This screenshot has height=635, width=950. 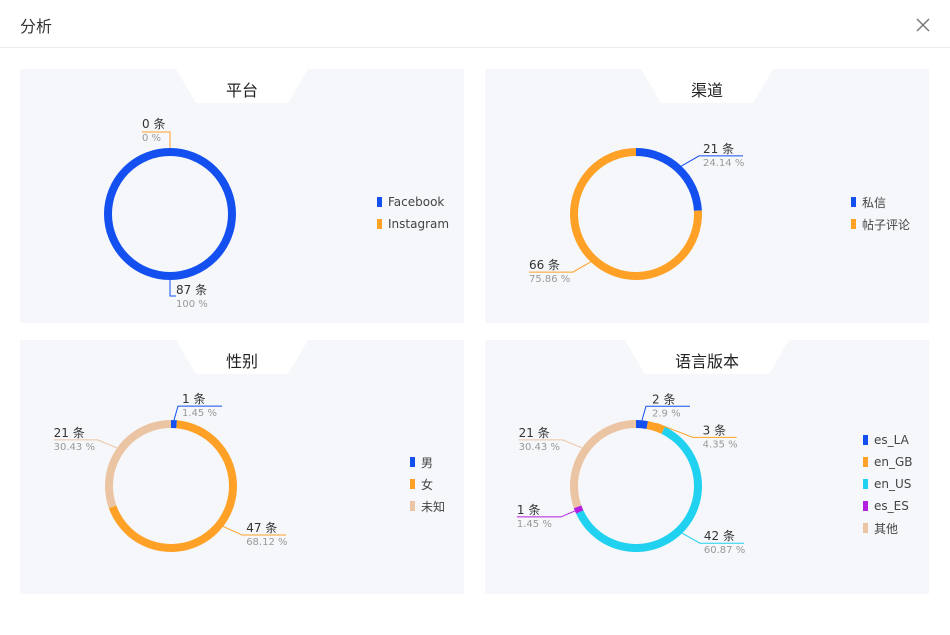 I want to click on slice-percent-label: 75.86 %, so click(x=549, y=279).